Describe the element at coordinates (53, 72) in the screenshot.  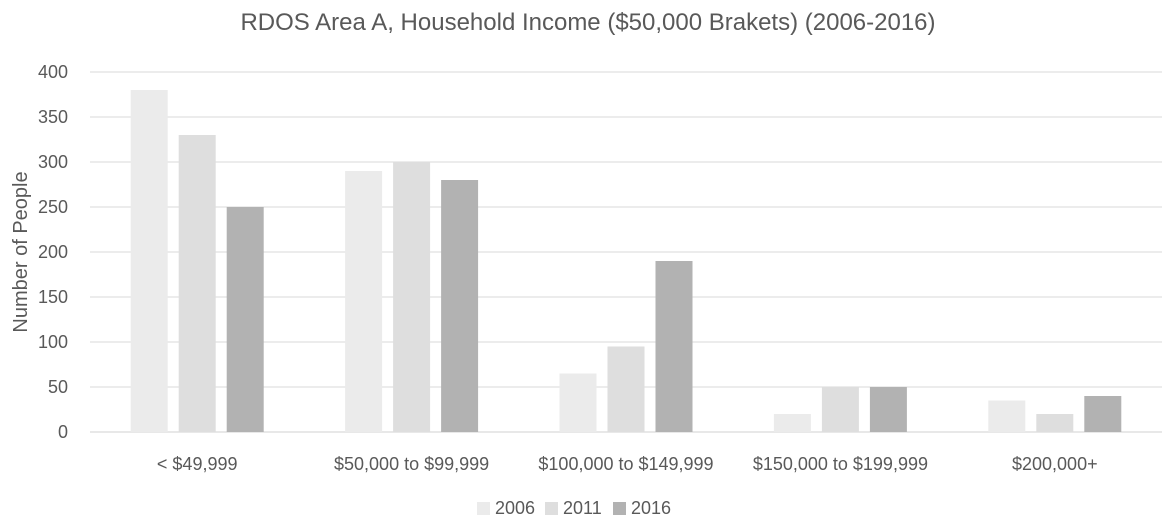
I see `y-tick-label: 400` at that location.